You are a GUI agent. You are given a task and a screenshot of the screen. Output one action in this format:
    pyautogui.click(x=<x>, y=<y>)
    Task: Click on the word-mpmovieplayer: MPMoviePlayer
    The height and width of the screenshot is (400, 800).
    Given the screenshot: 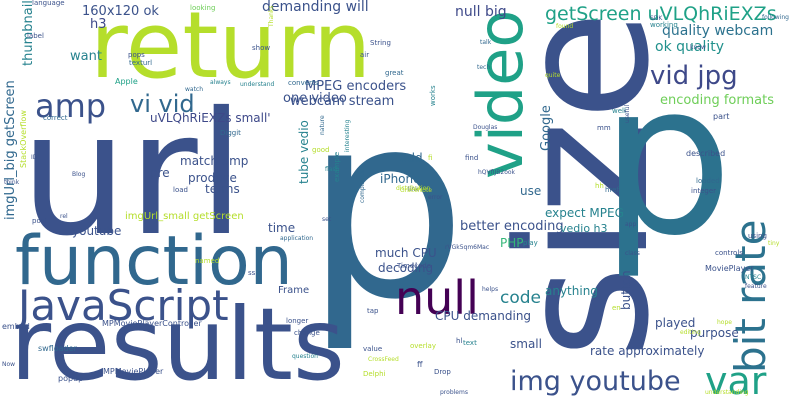 What is the action you would take?
    pyautogui.click(x=133, y=371)
    